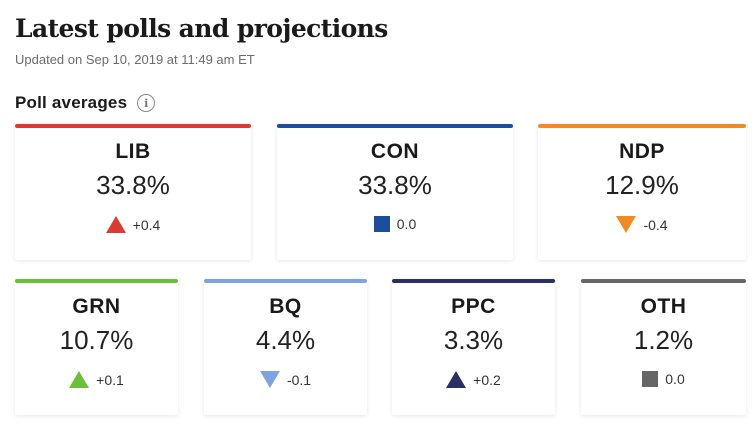 The width and height of the screenshot is (756, 429). I want to click on party-percentage: 12.9%, so click(642, 185).